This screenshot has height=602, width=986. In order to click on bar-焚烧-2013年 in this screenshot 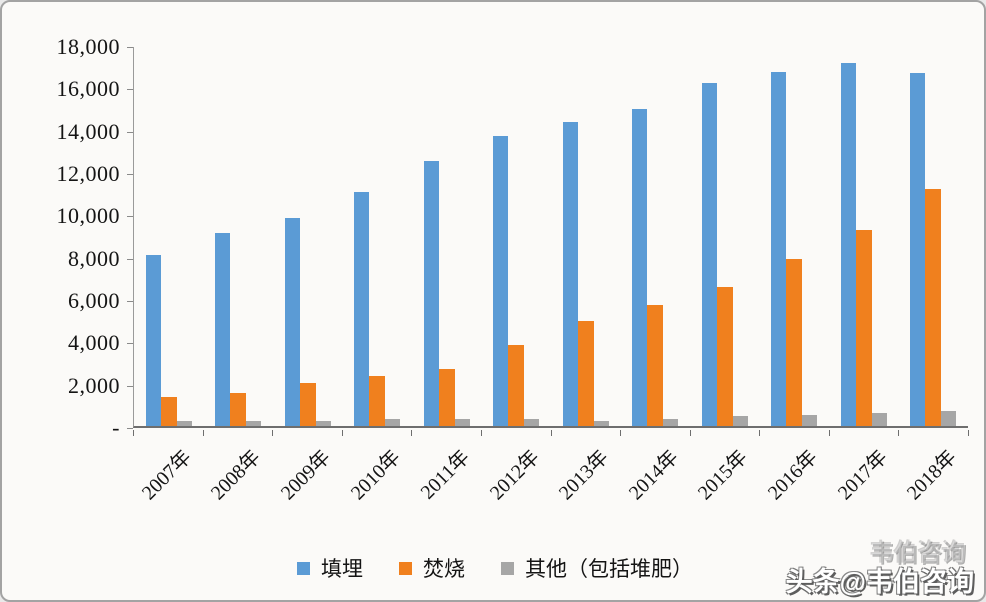, I will do `click(585, 373)`.